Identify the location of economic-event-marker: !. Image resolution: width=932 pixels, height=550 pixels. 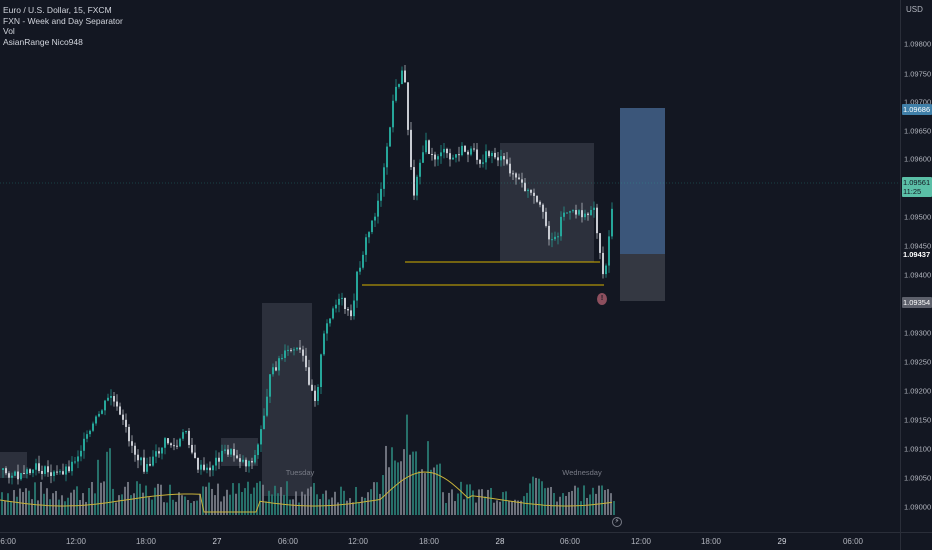
(602, 299).